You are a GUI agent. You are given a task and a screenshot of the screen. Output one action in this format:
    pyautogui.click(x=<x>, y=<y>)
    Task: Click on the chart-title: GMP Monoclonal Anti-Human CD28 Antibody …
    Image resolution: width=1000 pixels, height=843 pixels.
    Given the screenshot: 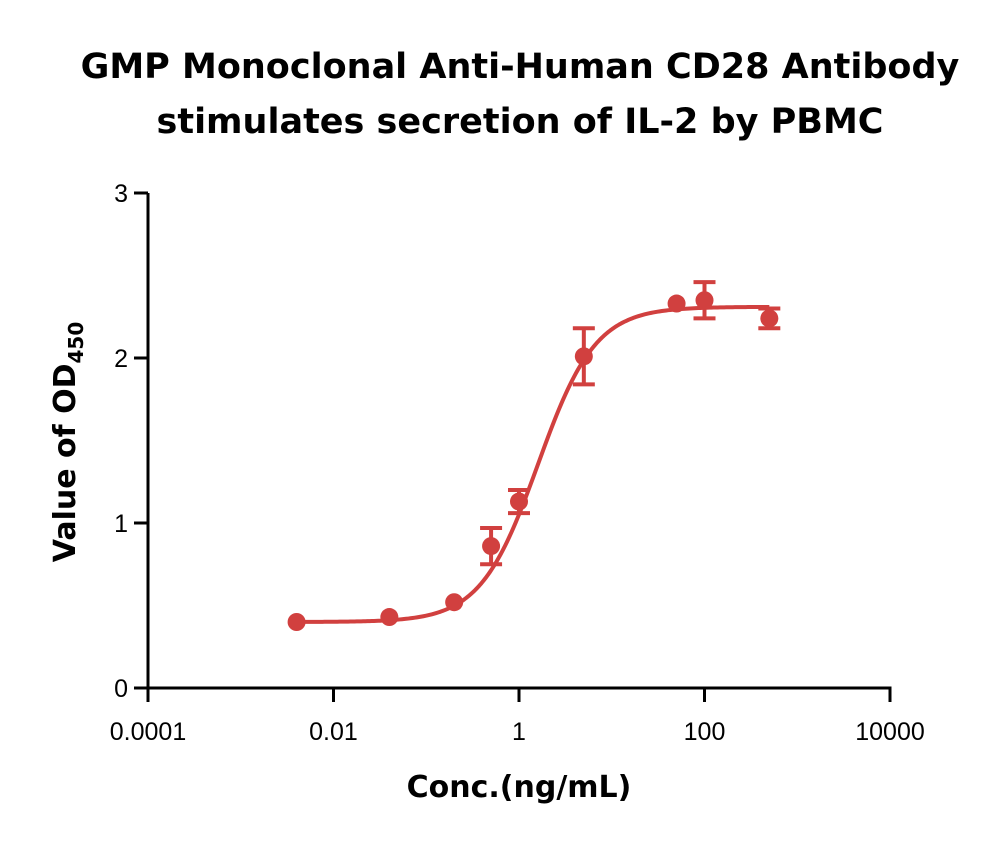 What is the action you would take?
    pyautogui.click(x=520, y=94)
    